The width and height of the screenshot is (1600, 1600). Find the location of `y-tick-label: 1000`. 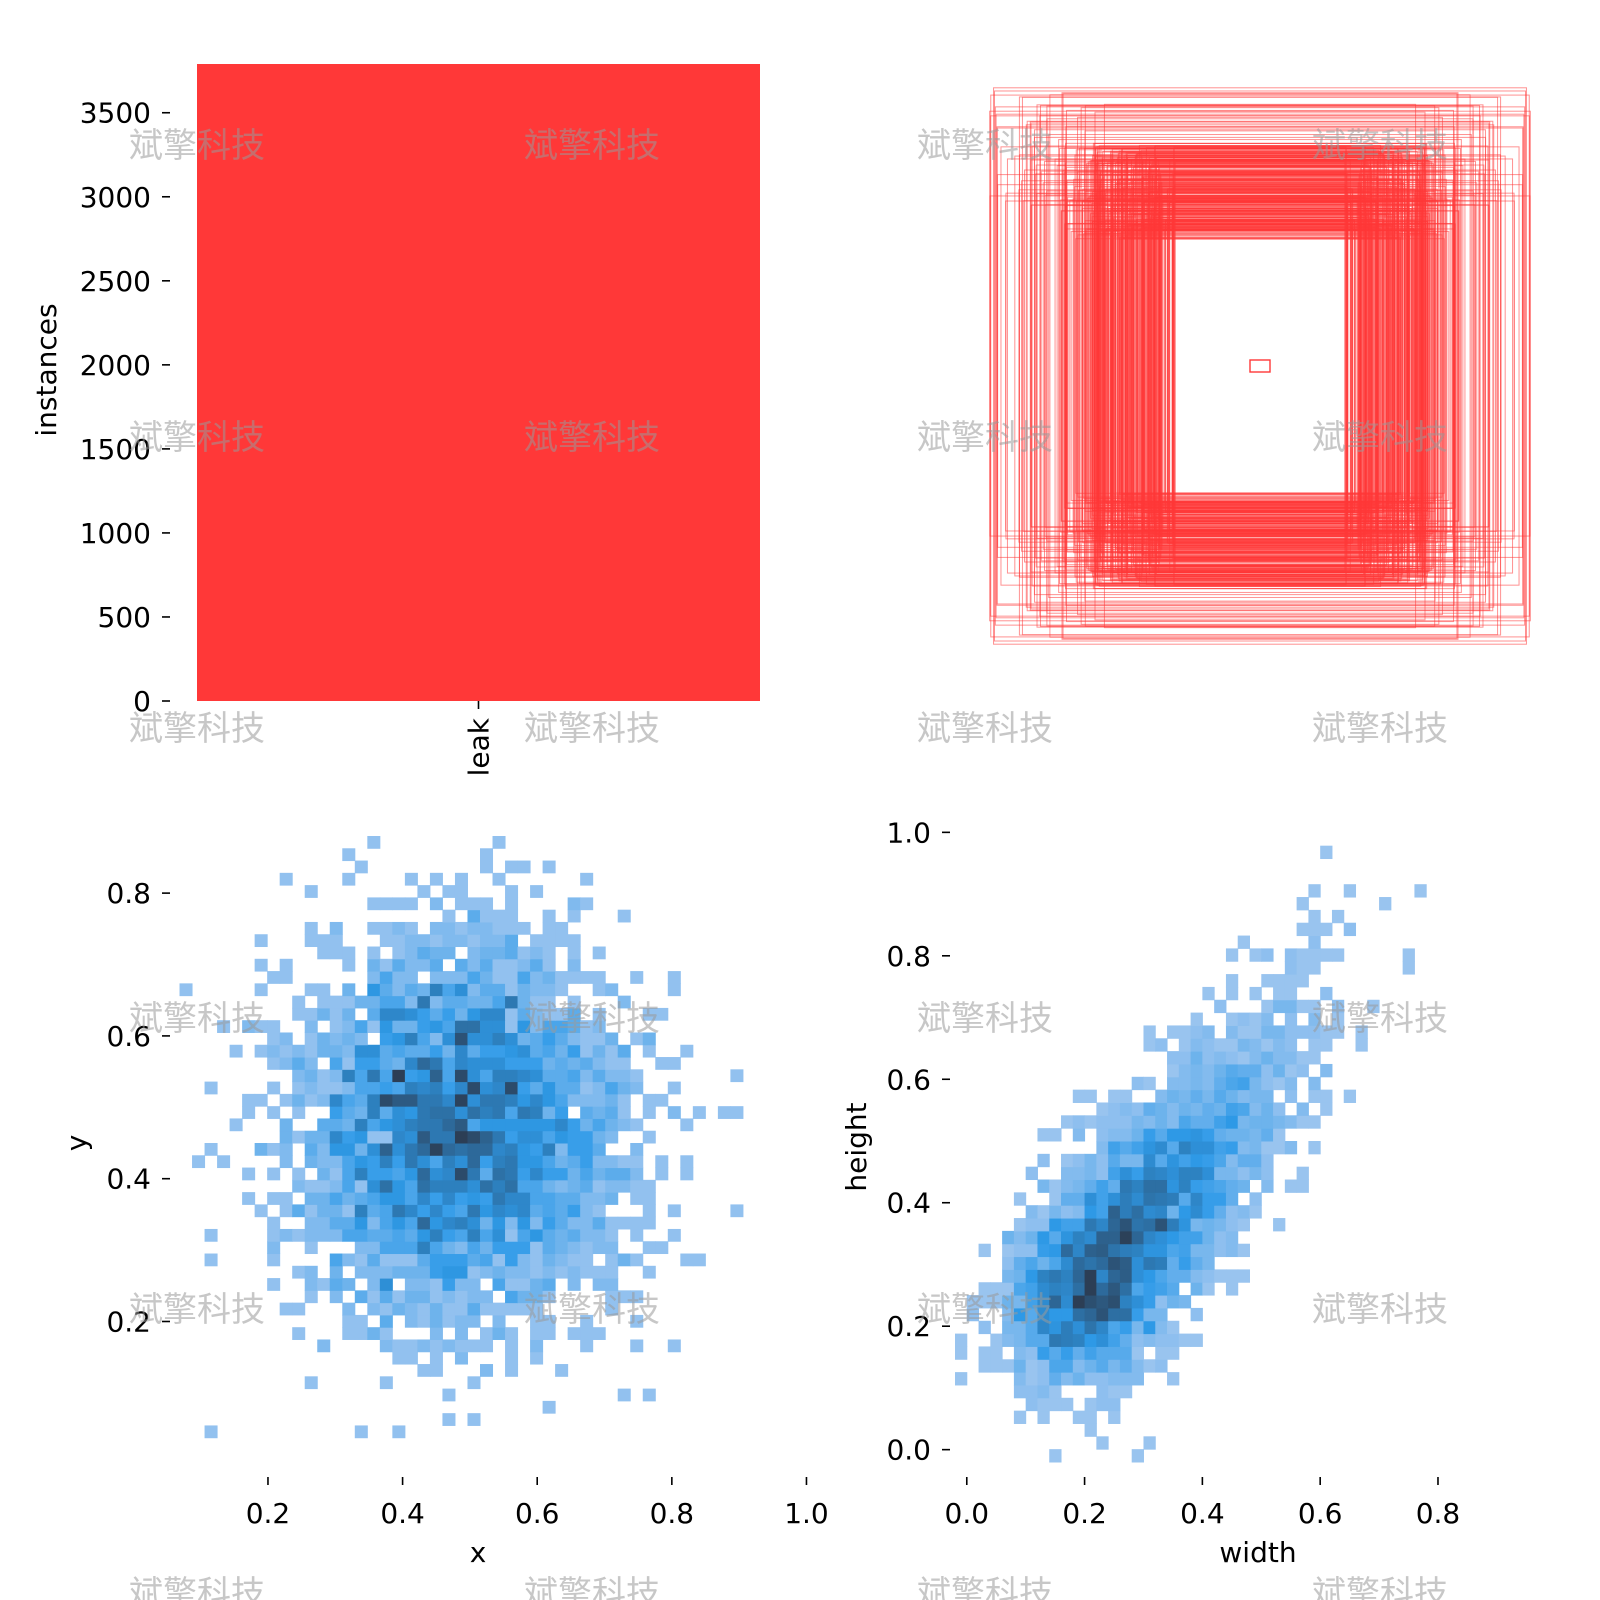

y-tick-label: 1000 is located at coordinates (115, 533).